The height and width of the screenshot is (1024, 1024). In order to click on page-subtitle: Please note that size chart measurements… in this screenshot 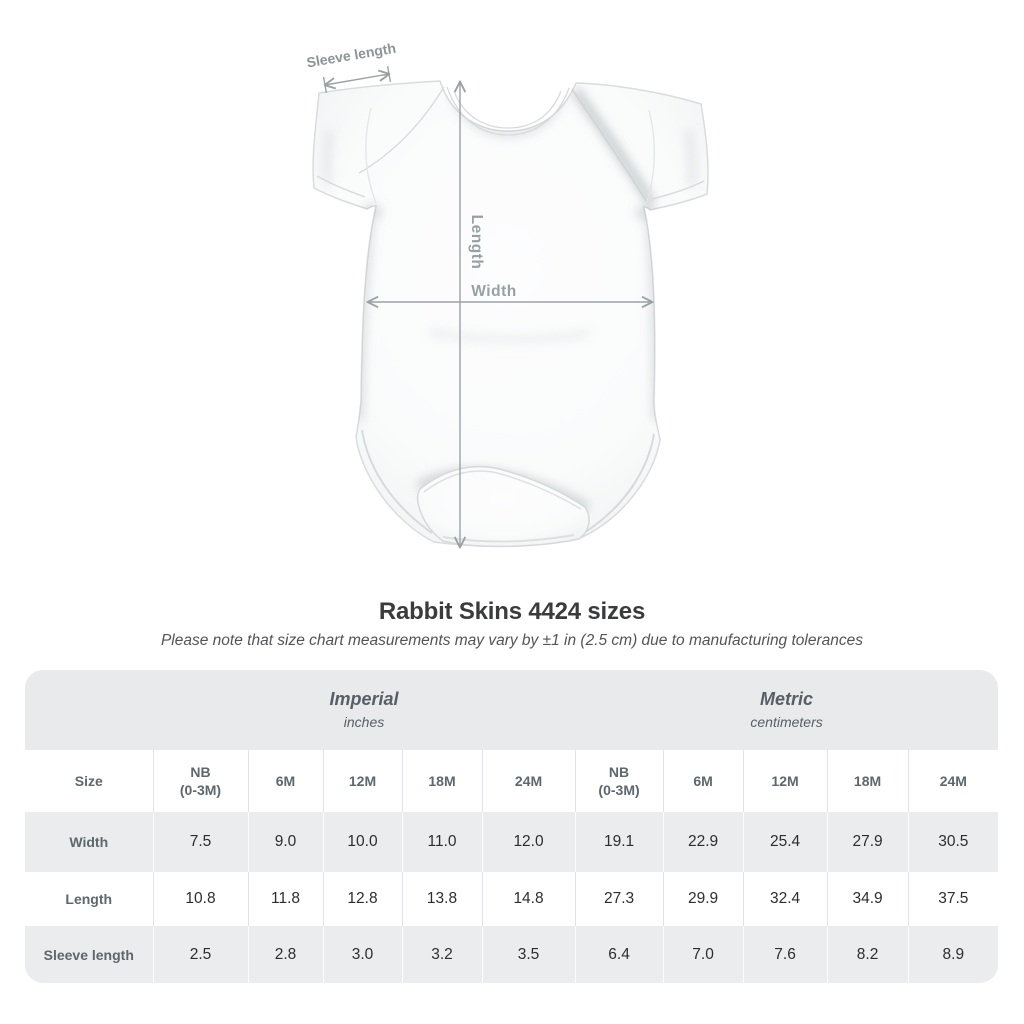, I will do `click(512, 640)`.